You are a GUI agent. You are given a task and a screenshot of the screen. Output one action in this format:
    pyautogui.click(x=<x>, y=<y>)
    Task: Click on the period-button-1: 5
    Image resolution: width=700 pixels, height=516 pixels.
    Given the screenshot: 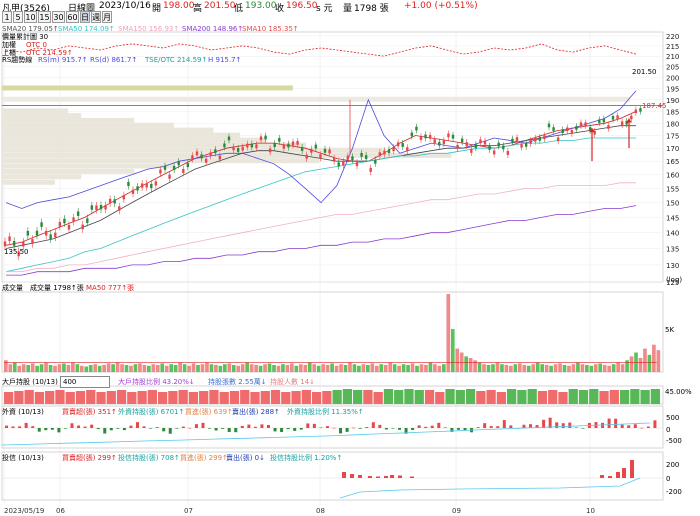 What is the action you would take?
    pyautogui.click(x=18, y=17)
    